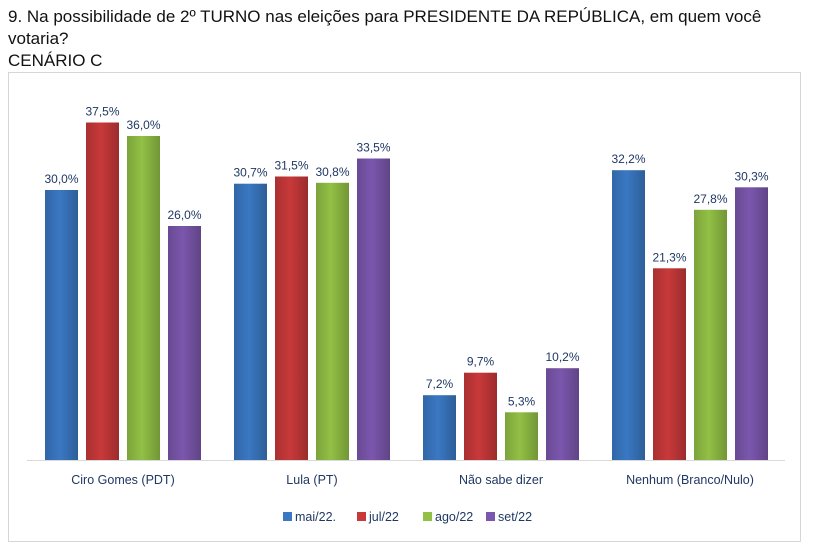 Image resolution: width=815 pixels, height=544 pixels. I want to click on legend-item-3: ago/22, so click(448, 517).